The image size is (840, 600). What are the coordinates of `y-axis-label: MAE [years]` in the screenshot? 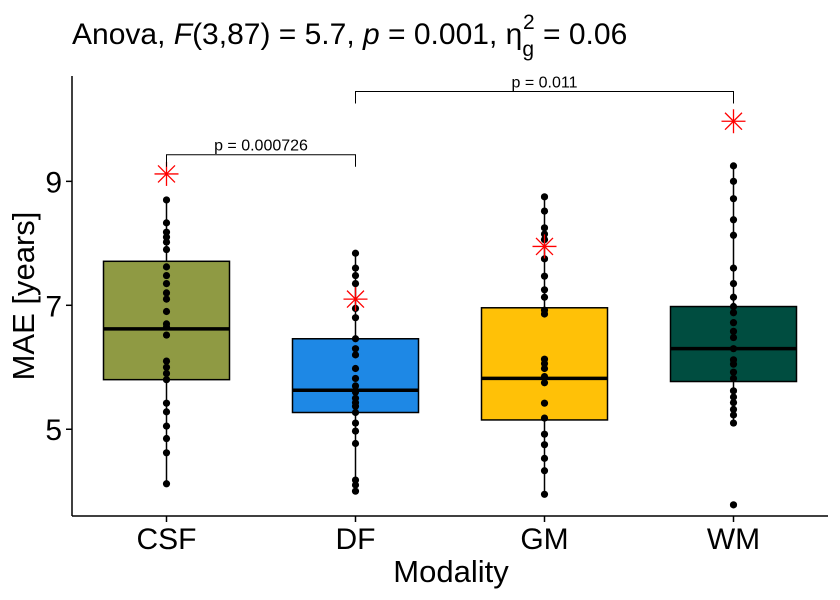 It's located at (23, 296).